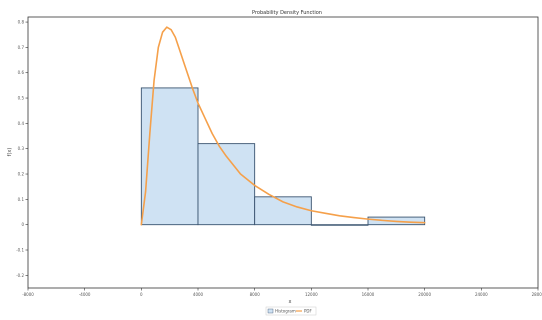 The height and width of the screenshot is (320, 542). Describe the element at coordinates (424, 294) in the screenshot. I see `x-tick-label: 20000` at that location.